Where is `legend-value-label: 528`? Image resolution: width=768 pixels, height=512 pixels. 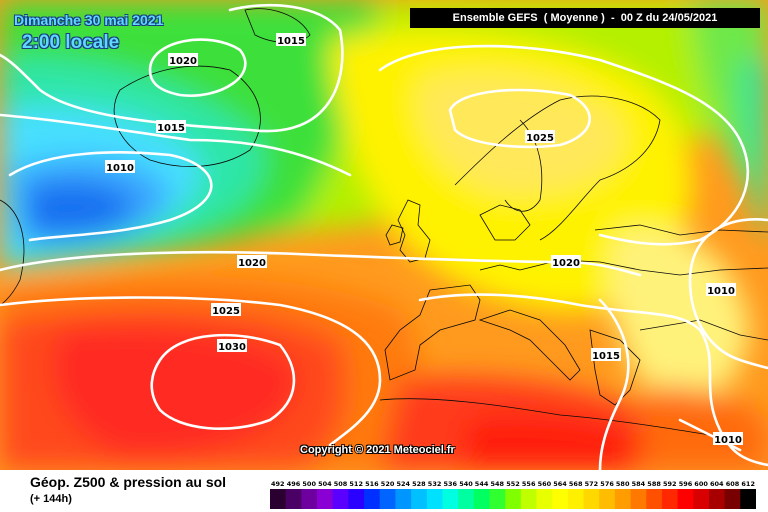
legend-value-label: 528 is located at coordinates (419, 484).